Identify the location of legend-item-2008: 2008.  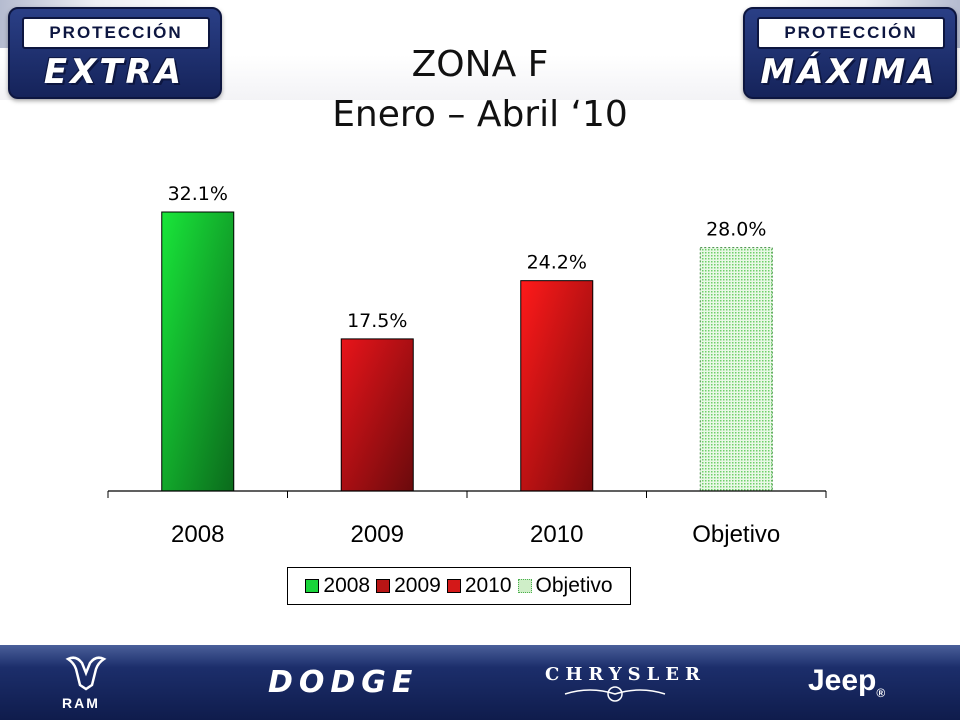
(337, 586).